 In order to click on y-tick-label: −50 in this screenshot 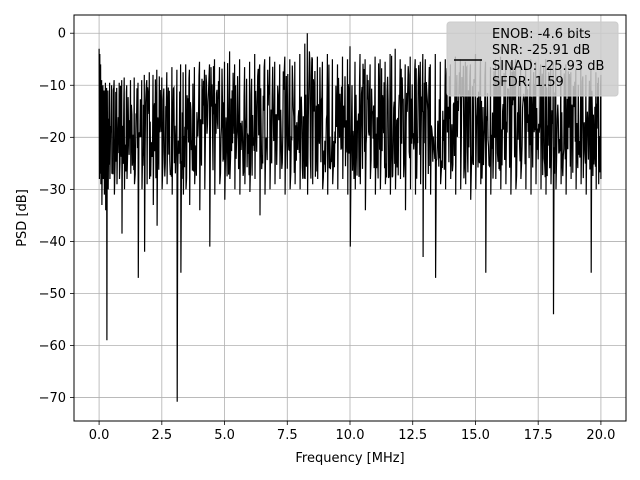, I will do `click(52, 294)`.